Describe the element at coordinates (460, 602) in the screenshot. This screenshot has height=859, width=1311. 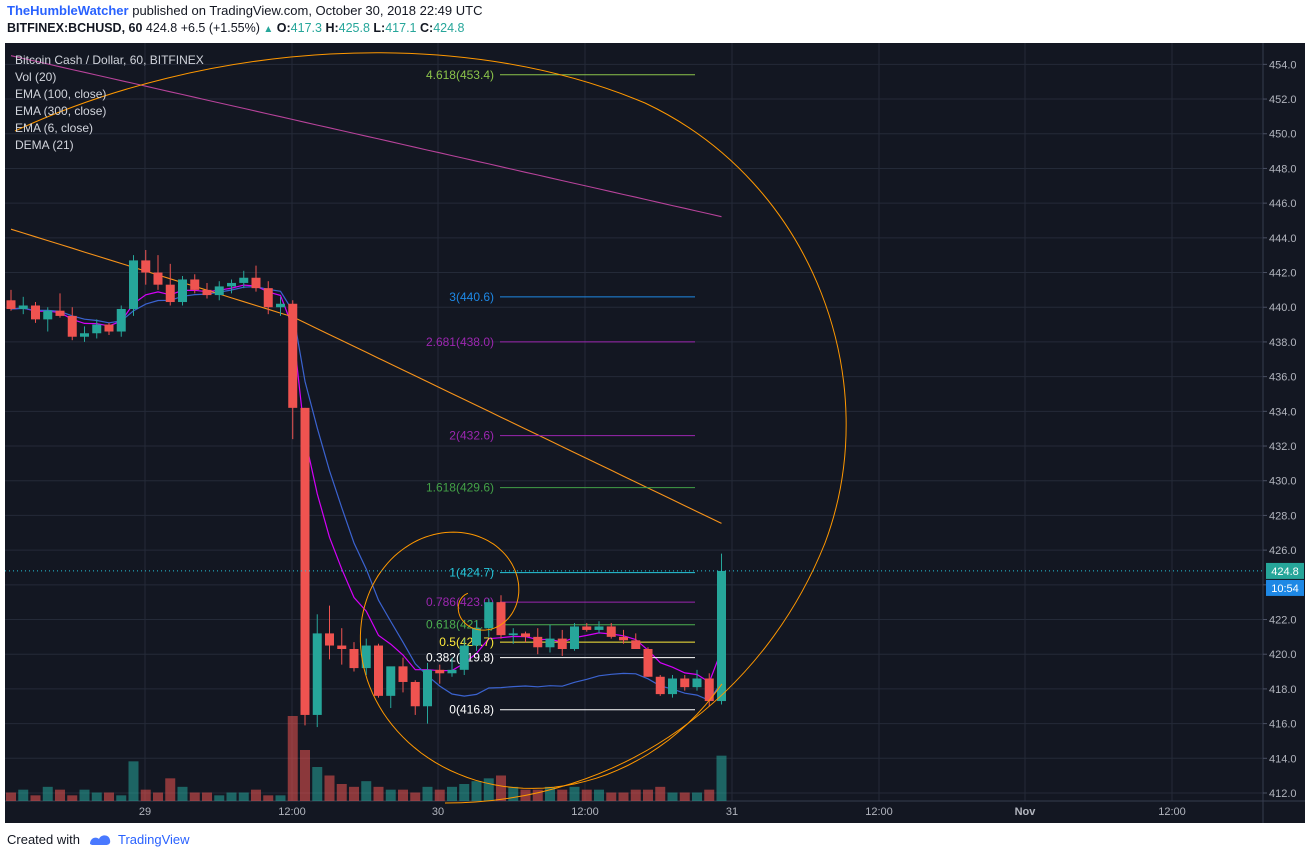
I see `fib-level-label: 0.786(423.0)` at that location.